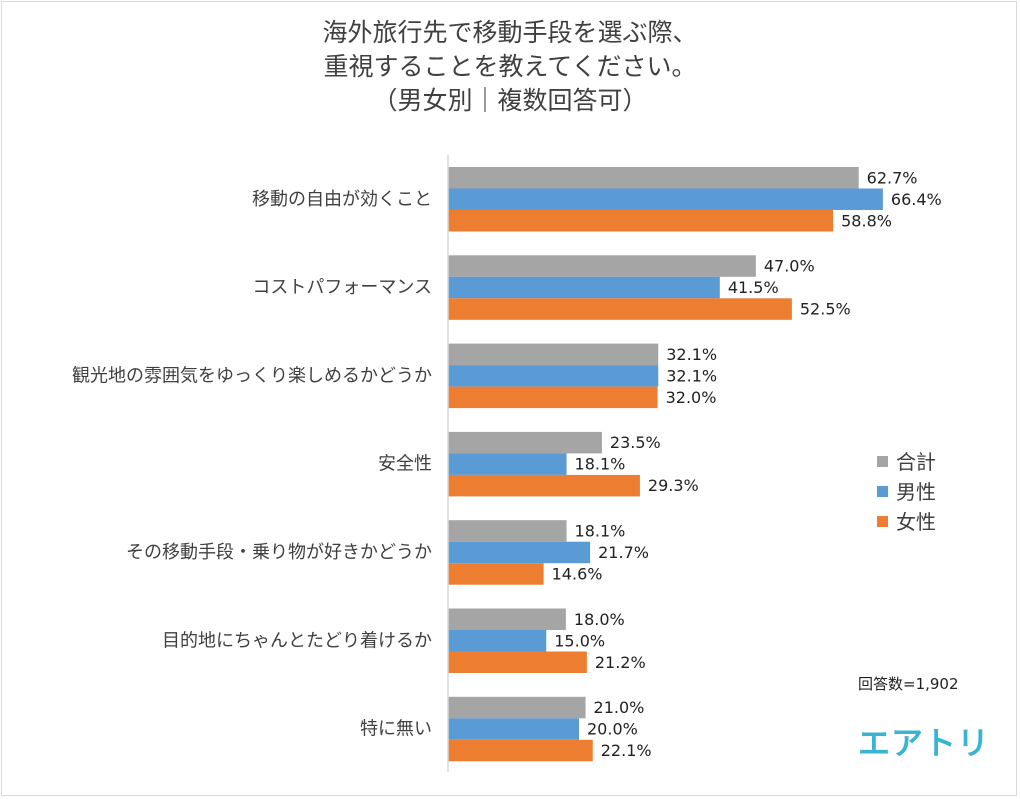 The width and height of the screenshot is (1020, 799). Describe the element at coordinates (691, 397) in the screenshot. I see `data-label: 32.0%` at that location.